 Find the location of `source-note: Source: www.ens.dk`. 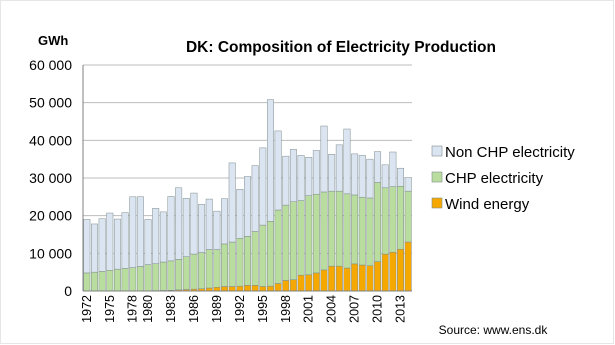

source-note: Source: www.ens.dk is located at coordinates (494, 330).